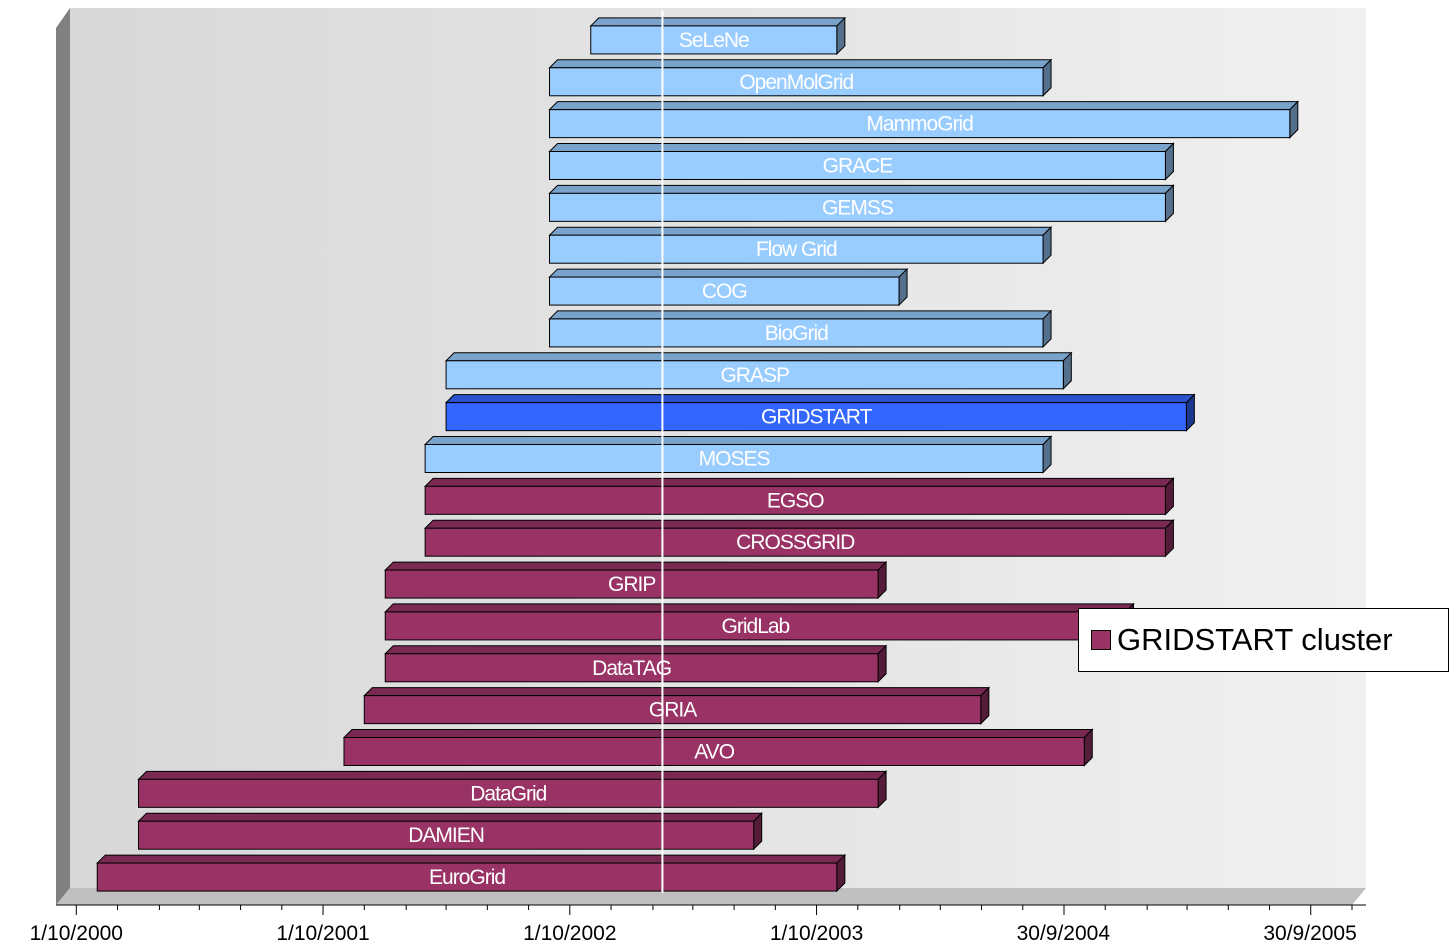 The width and height of the screenshot is (1453, 947). I want to click on bar-label-grace: GRACE, so click(858, 166).